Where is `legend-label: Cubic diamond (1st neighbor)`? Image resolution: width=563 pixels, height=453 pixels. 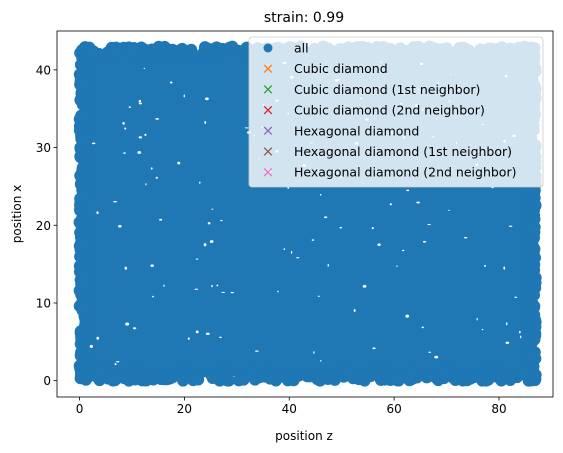
legend-label: Cubic diamond (1st neighbor) is located at coordinates (387, 89).